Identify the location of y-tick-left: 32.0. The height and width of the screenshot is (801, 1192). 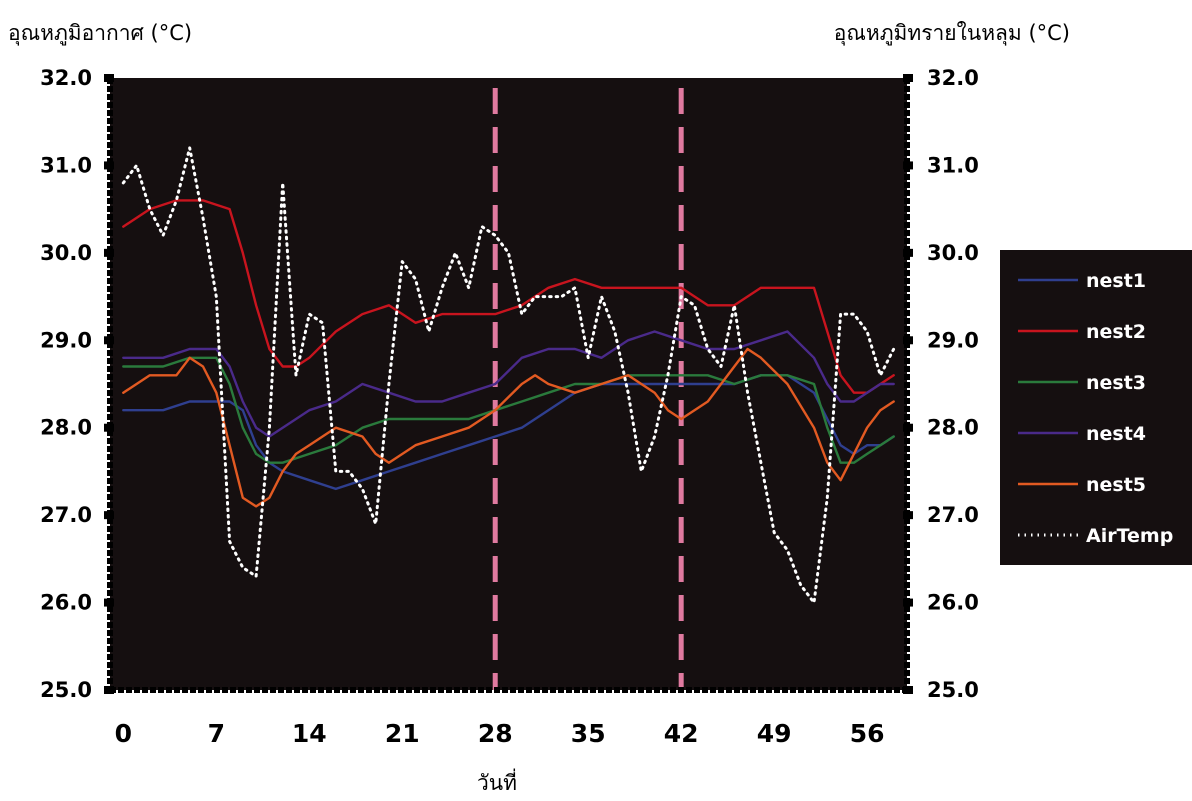
(66, 78).